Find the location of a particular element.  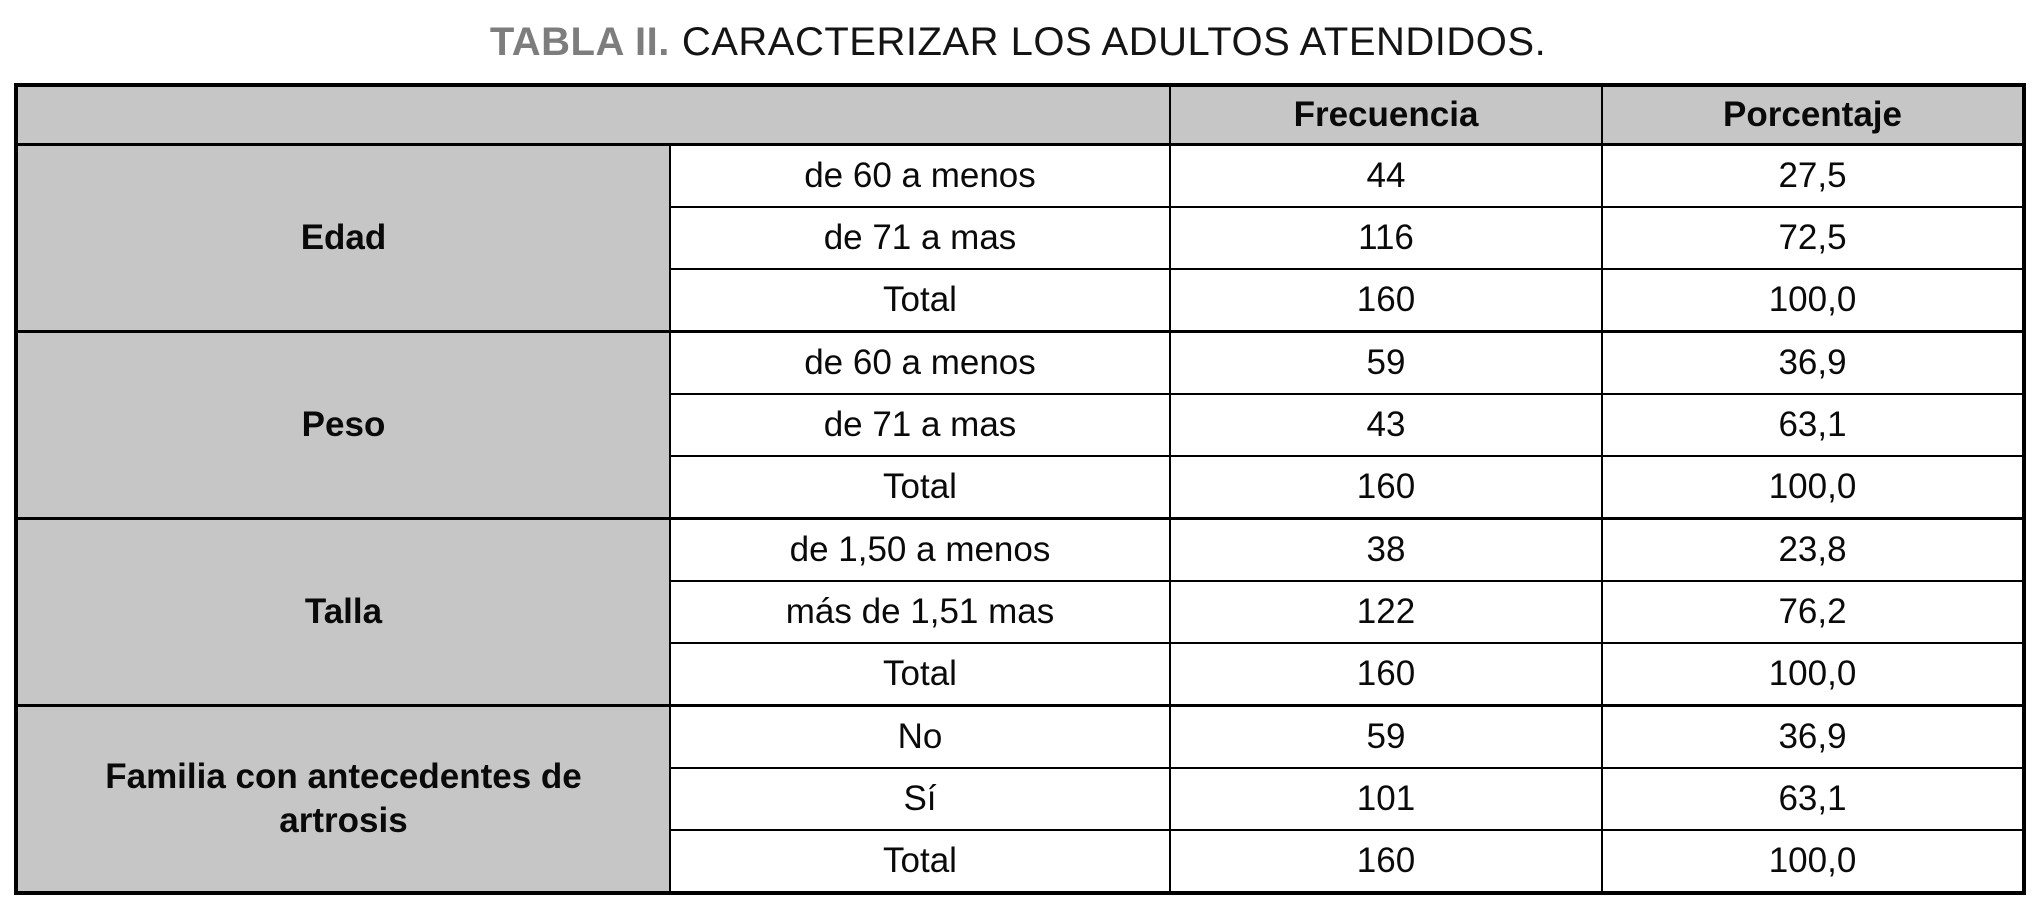

category-cell-talla: Talla is located at coordinates (343, 612).